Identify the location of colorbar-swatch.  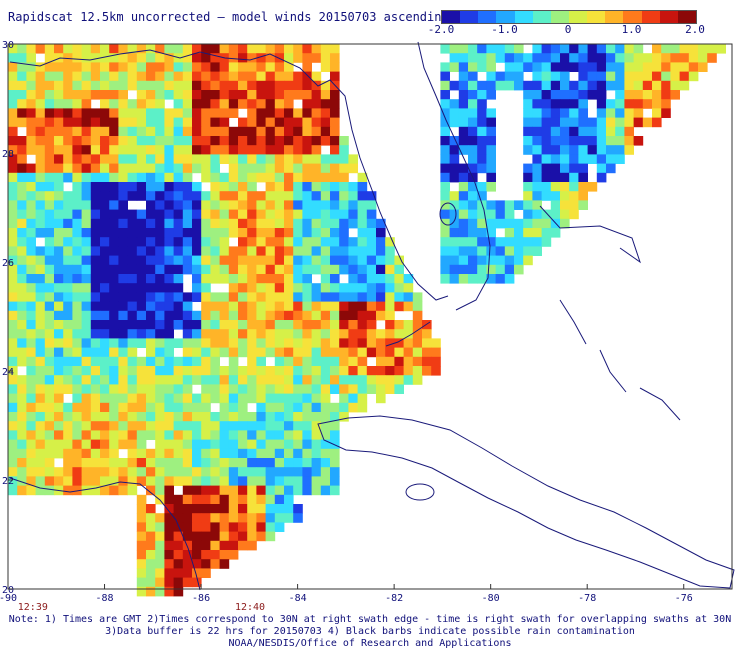
(505, 17).